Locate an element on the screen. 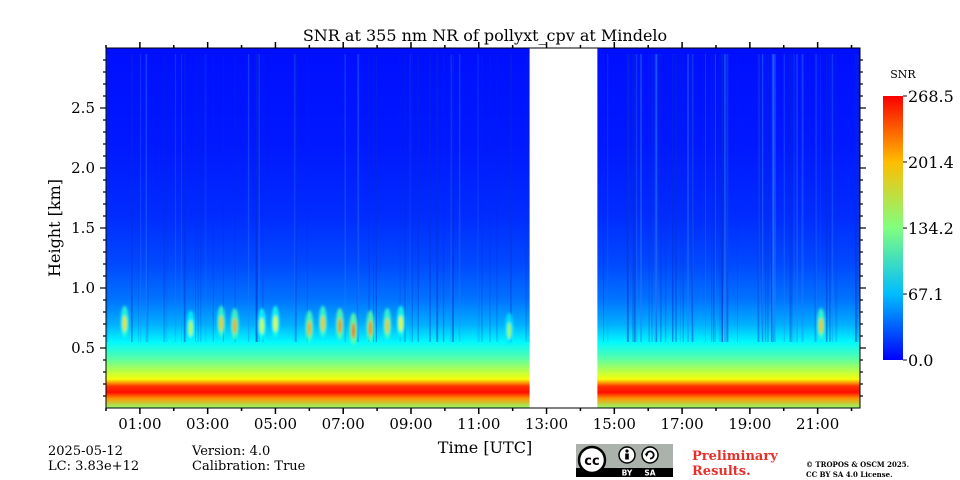 This screenshot has height=480, width=960. x-tick-label: 01:00 is located at coordinates (139, 424).